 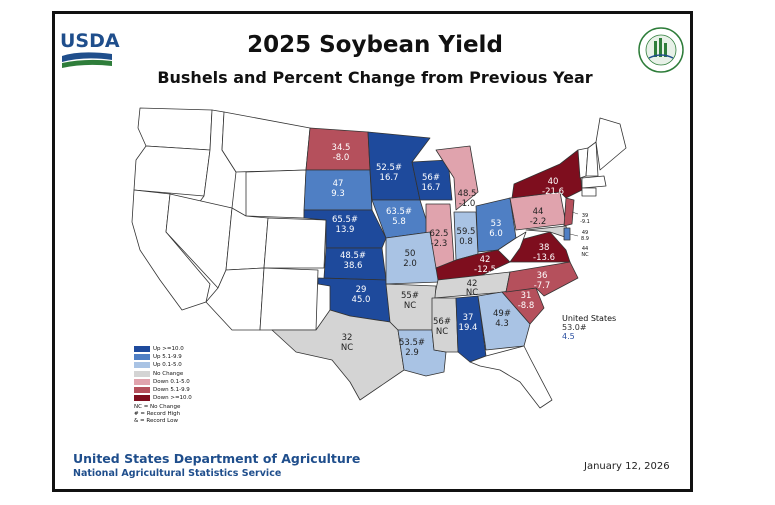 I want to click on label-ky-yield: 42, so click(x=485, y=260).